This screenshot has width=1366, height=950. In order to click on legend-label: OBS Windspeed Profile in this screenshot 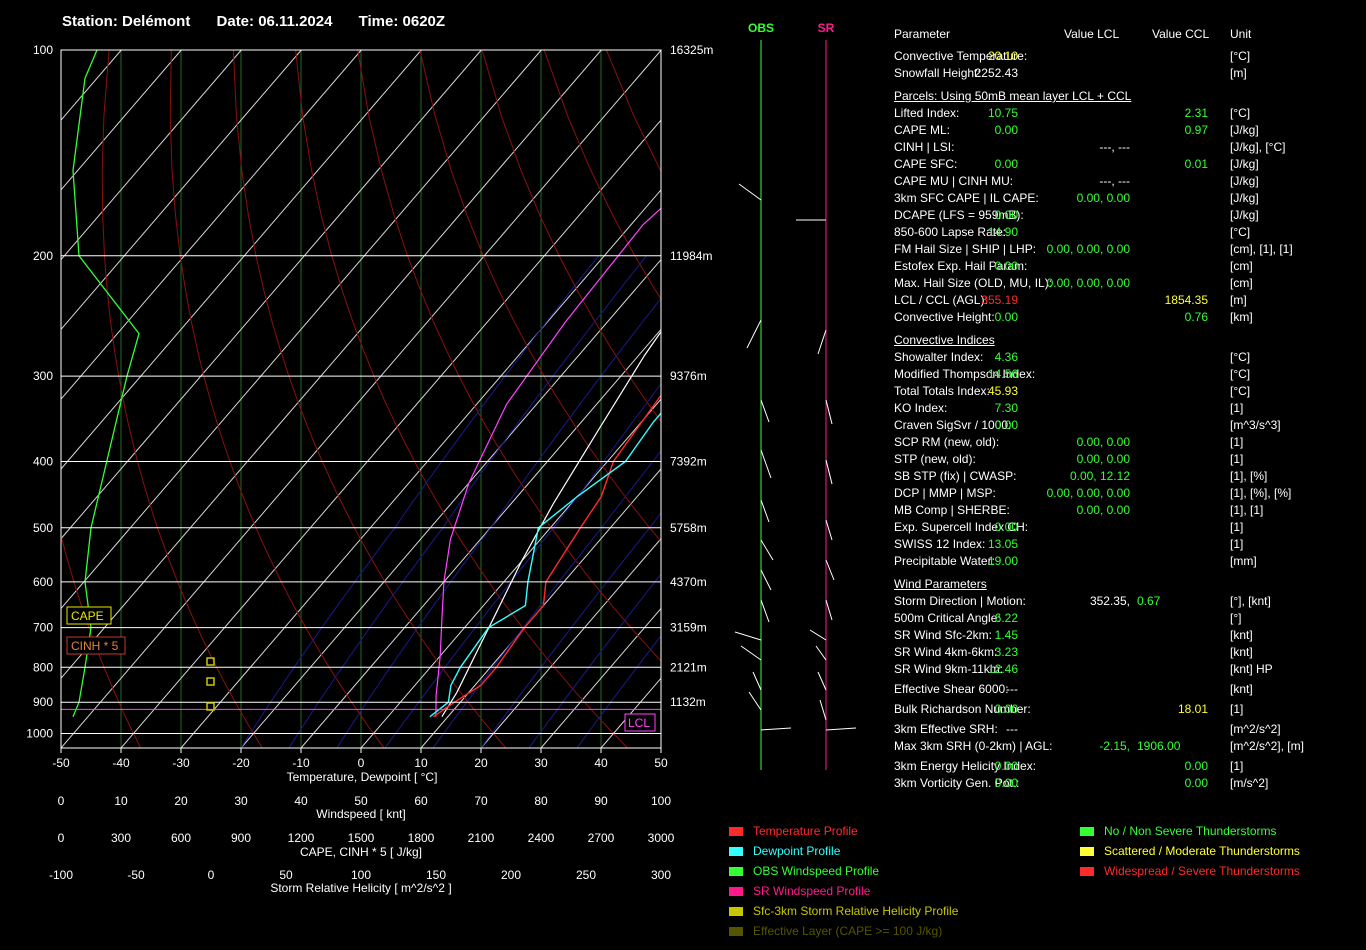, I will do `click(816, 871)`.